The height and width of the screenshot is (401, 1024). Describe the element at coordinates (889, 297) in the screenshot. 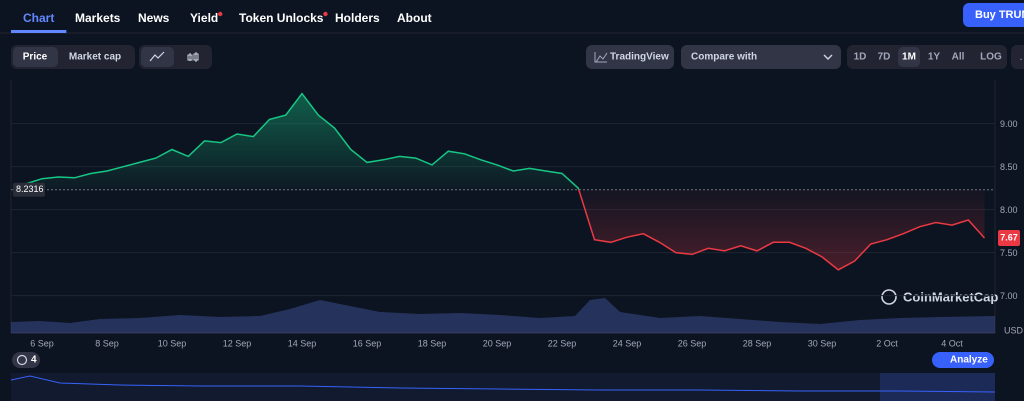

I see `watermark-logo` at that location.